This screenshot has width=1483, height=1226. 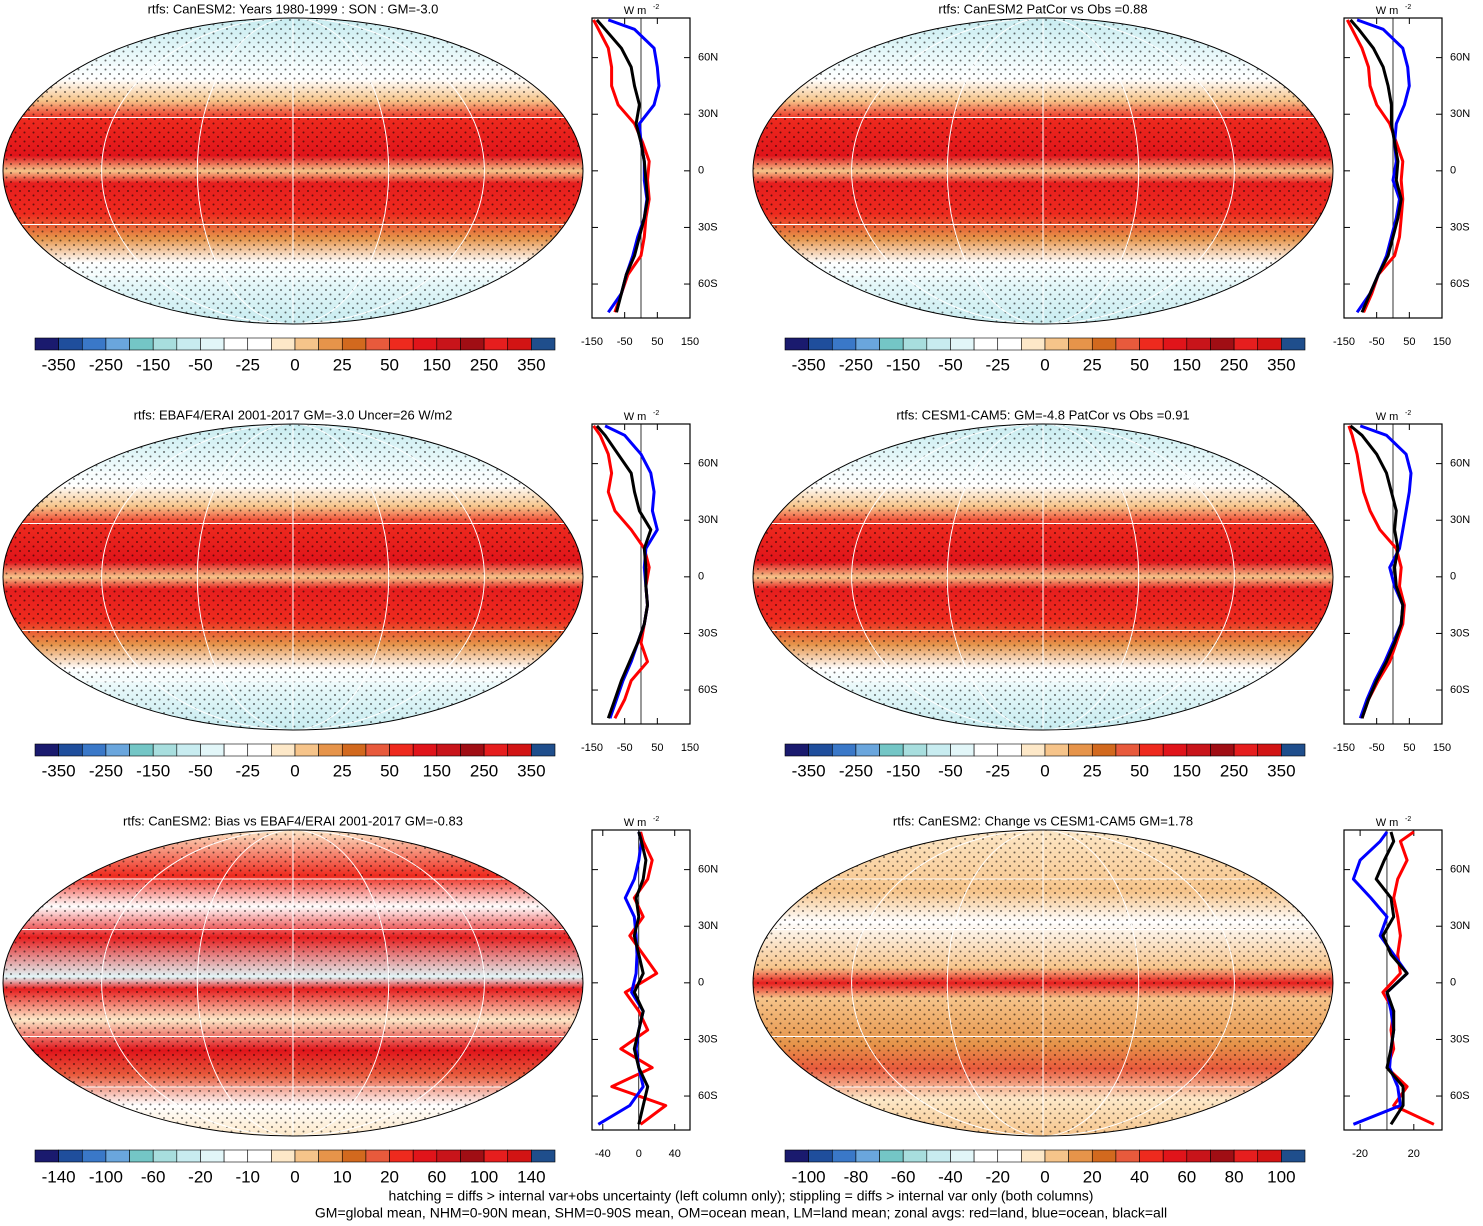 What do you see at coordinates (1387, 11) in the screenshot?
I see `units-label: W m` at bounding box center [1387, 11].